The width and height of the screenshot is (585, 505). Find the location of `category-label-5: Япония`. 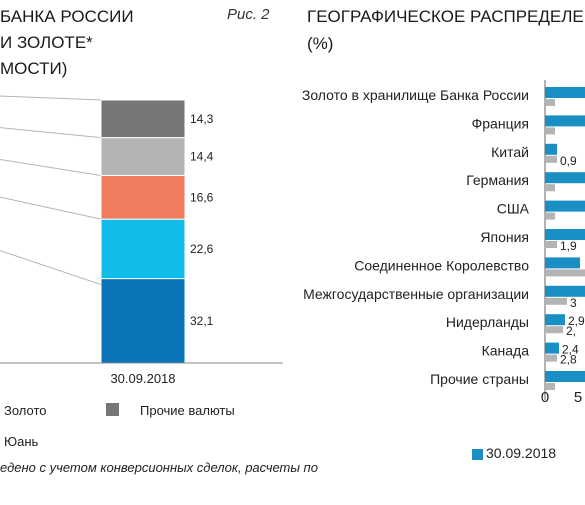

category-label-5: Япония is located at coordinates (504, 237).